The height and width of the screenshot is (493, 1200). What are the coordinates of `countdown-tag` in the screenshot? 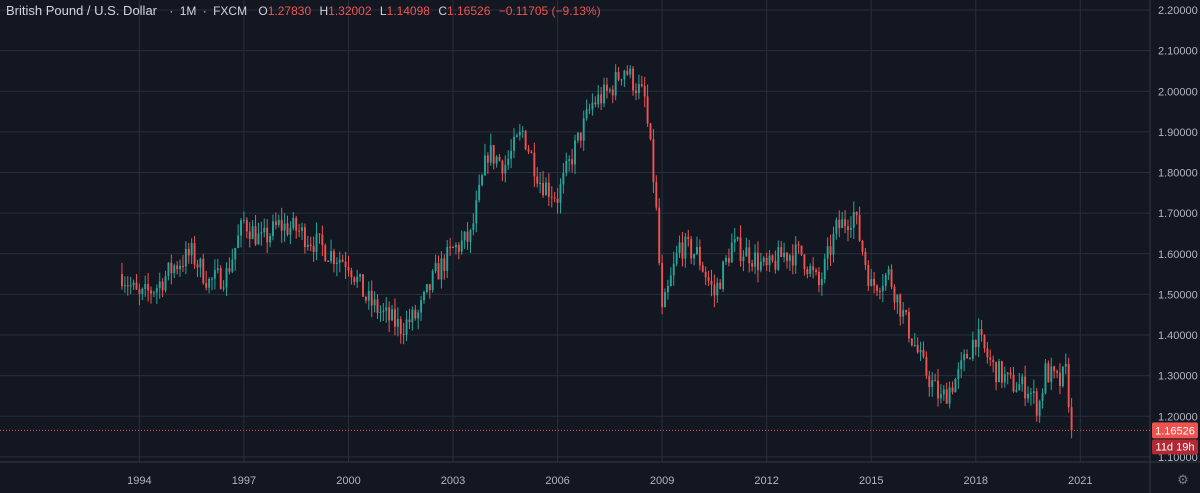 It's located at (1175, 447).